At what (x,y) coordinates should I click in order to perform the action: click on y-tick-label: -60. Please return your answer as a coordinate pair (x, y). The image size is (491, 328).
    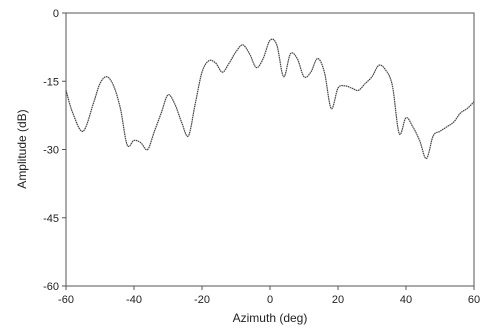
    Looking at the image, I should click on (51, 287).